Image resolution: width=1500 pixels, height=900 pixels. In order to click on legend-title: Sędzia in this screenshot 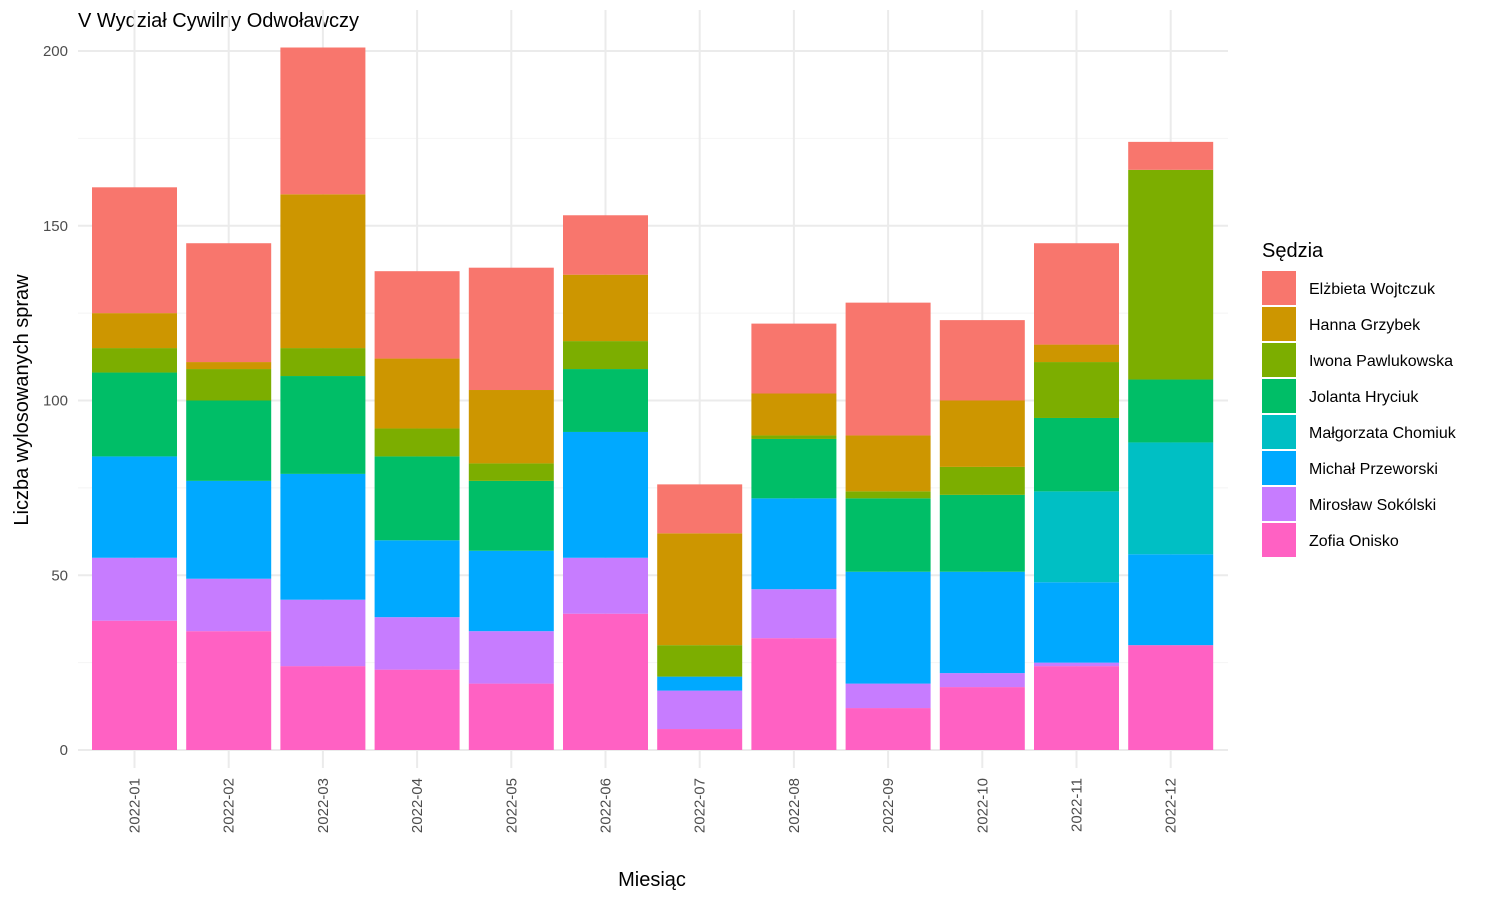, I will do `click(1293, 251)`.